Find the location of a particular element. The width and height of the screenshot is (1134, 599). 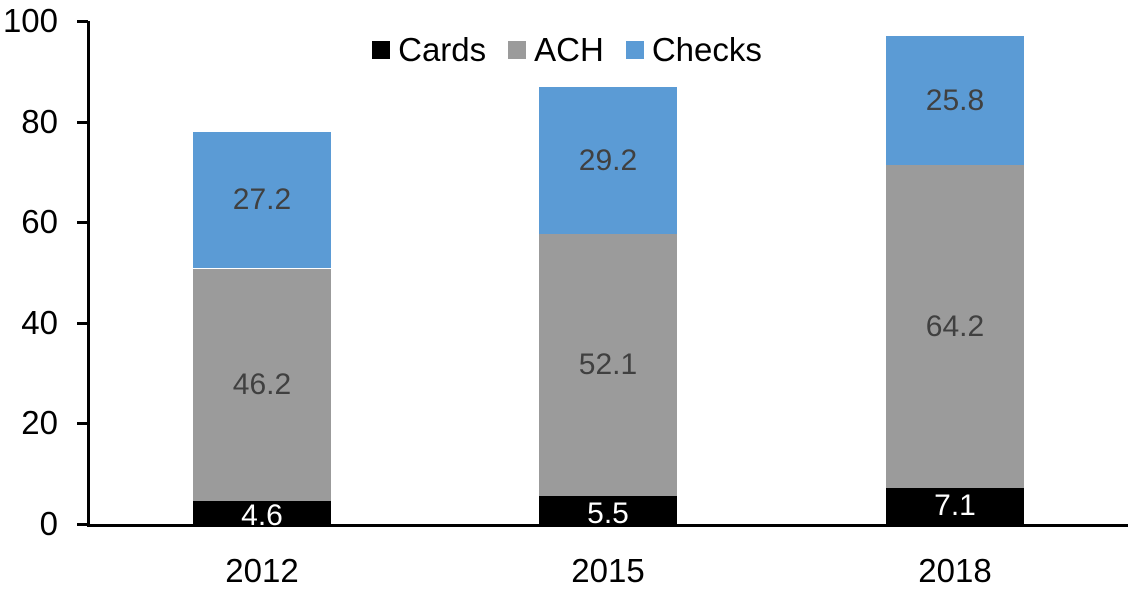

legend-label: Checks is located at coordinates (706, 49).